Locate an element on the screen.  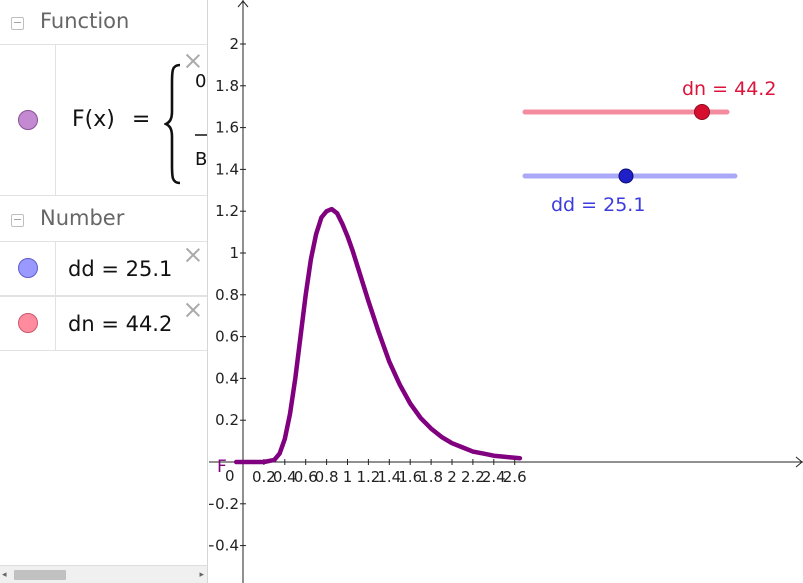
scrollbar-thumb is located at coordinates (40, 575).